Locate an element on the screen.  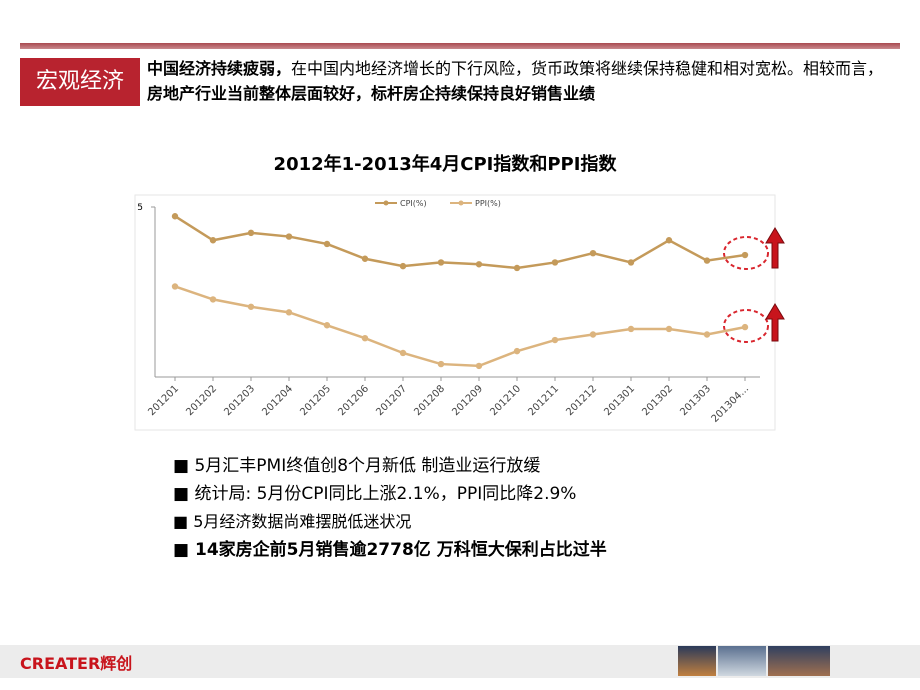
legend-label: CPI(%) is located at coordinates (413, 203).